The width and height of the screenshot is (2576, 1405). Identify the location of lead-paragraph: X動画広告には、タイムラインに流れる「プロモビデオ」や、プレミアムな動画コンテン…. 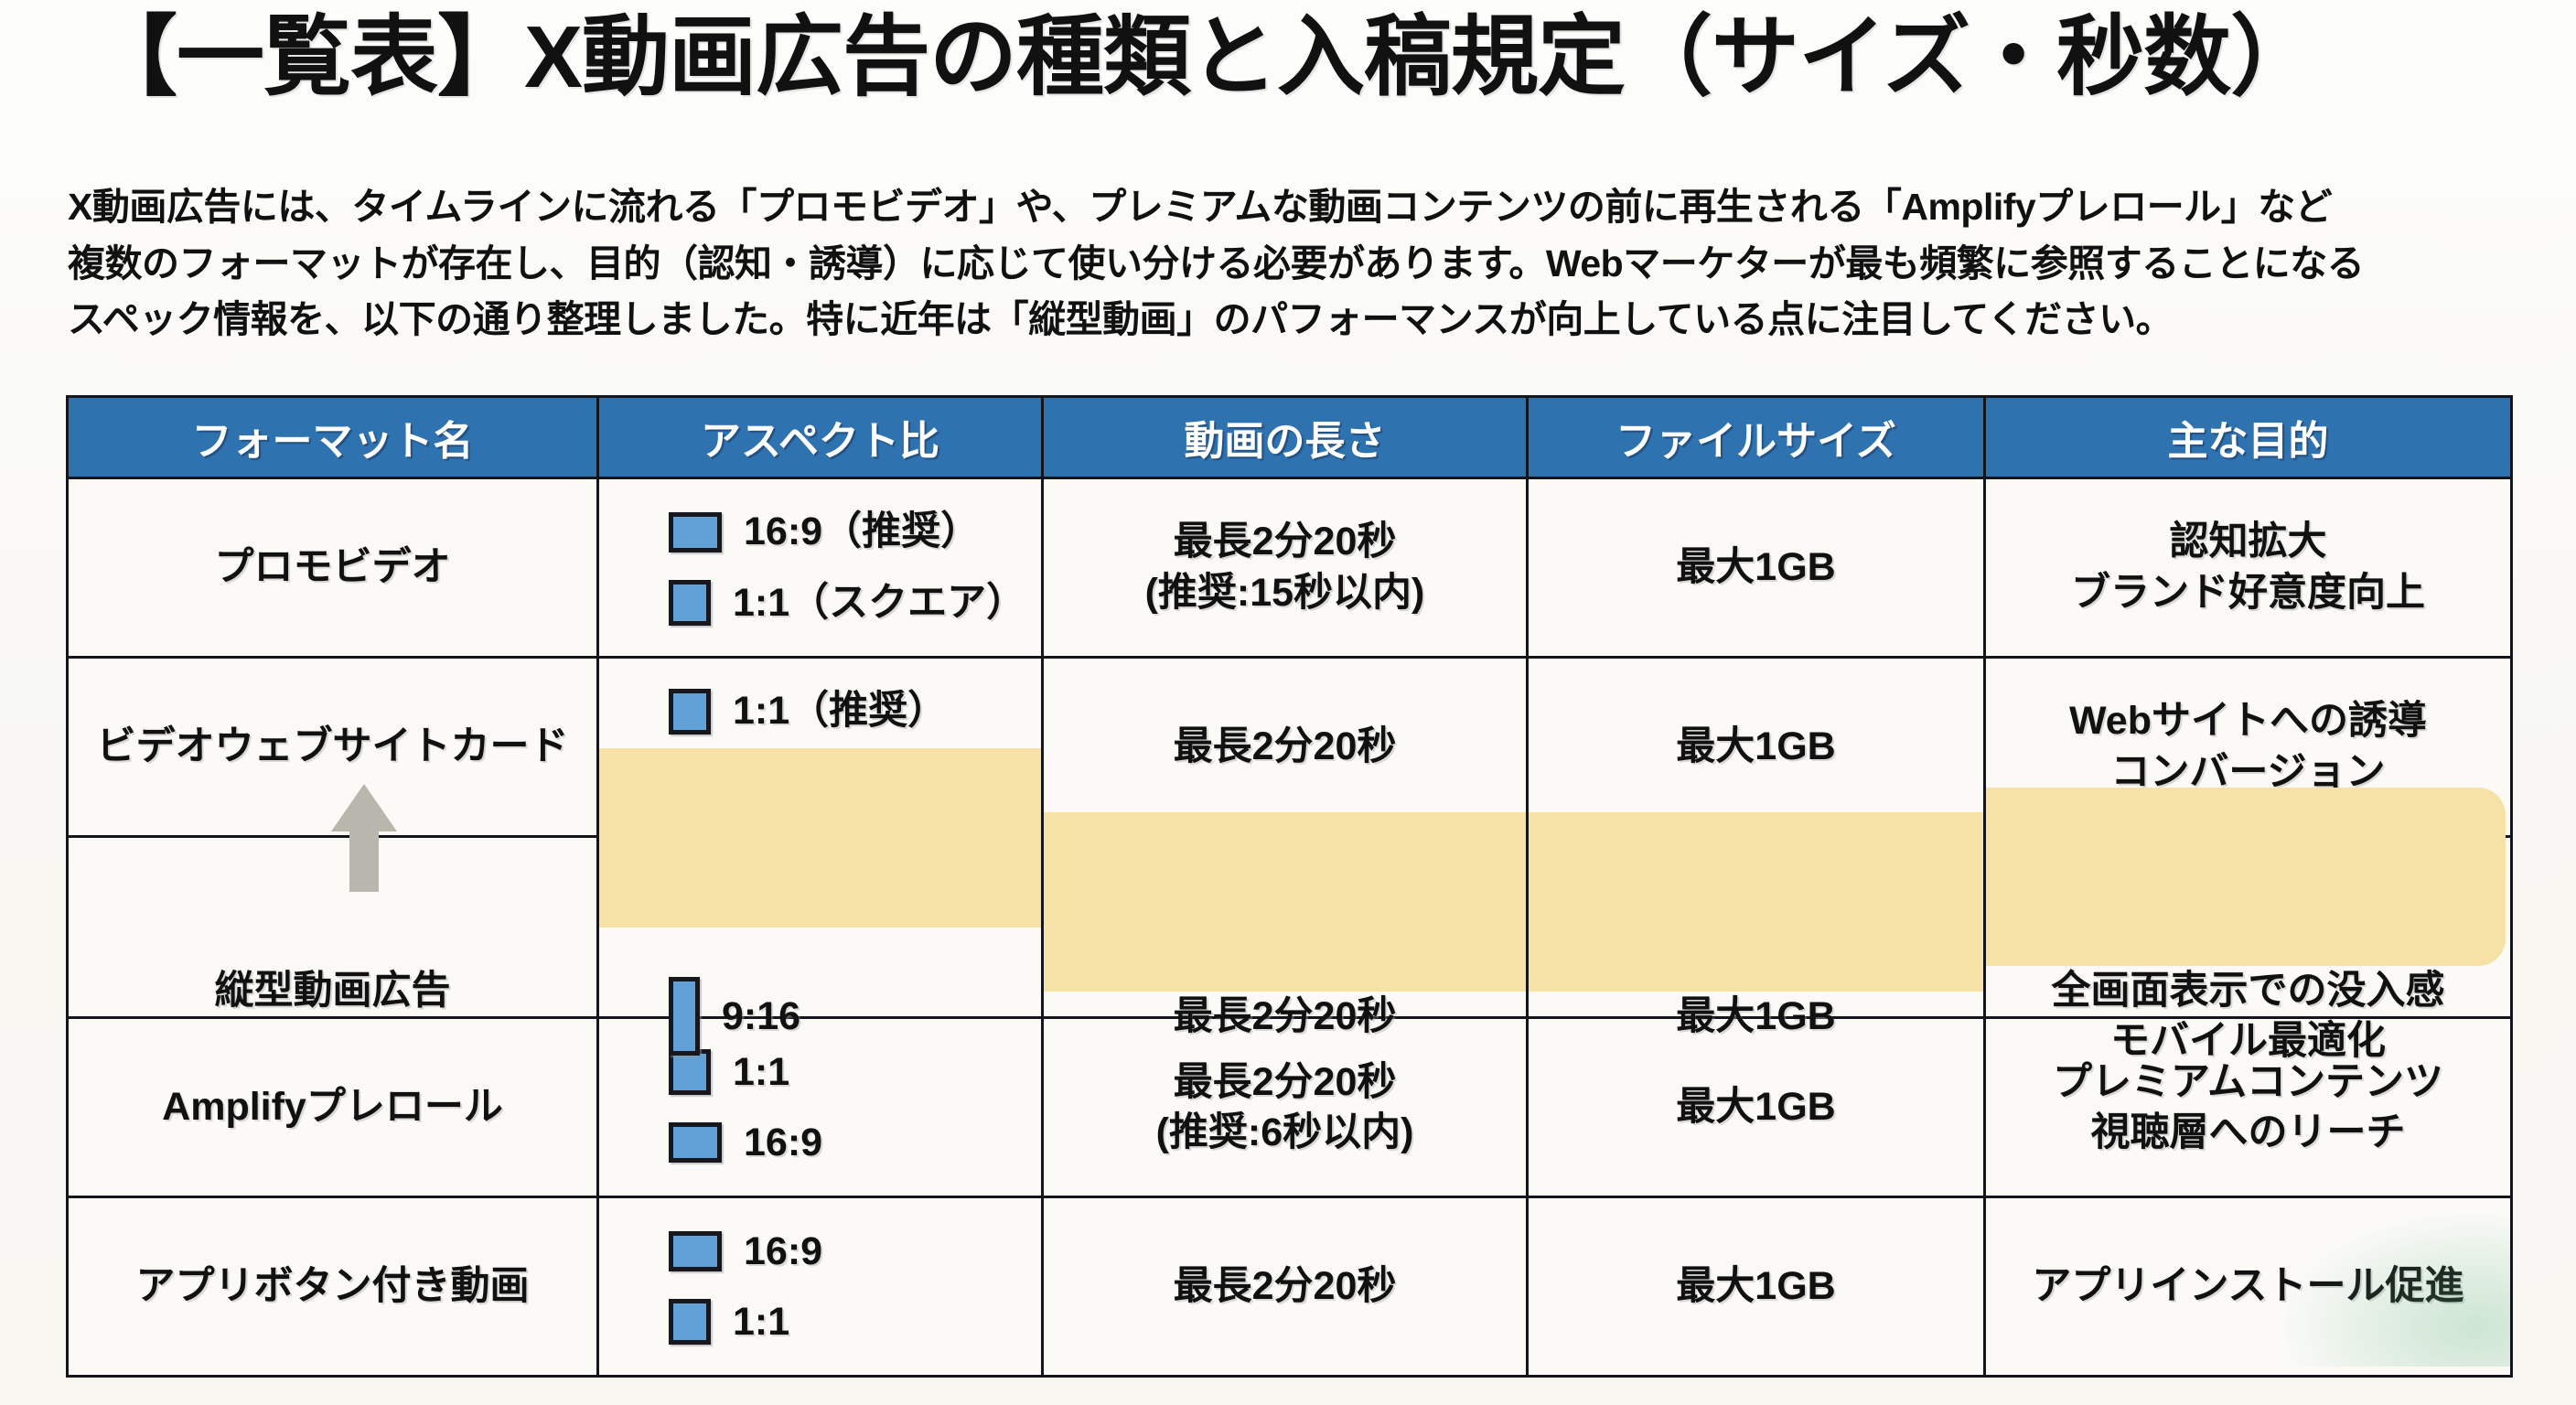
(1294, 264).